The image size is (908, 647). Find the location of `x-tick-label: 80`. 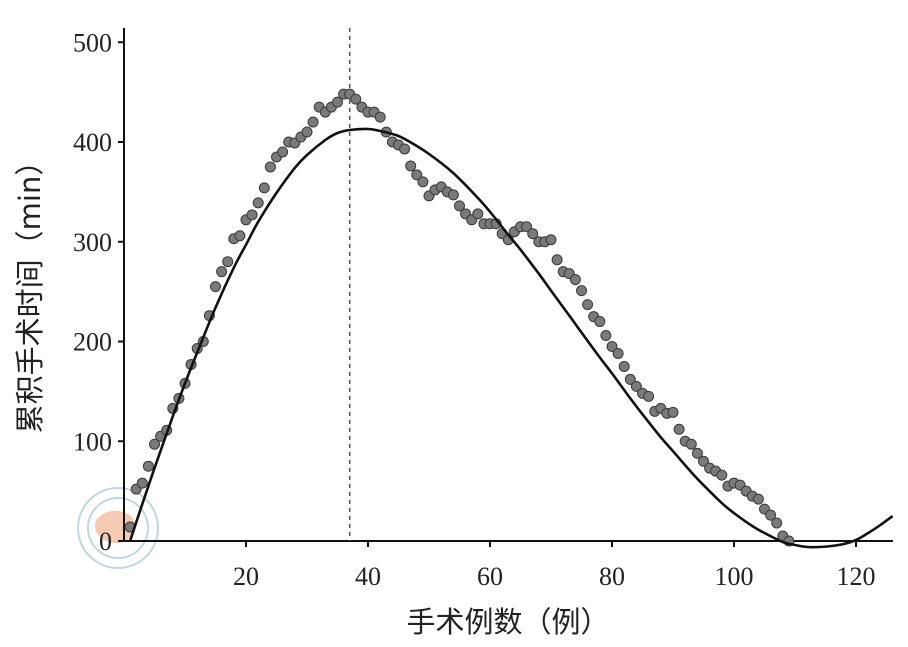

x-tick-label: 80 is located at coordinates (612, 576).